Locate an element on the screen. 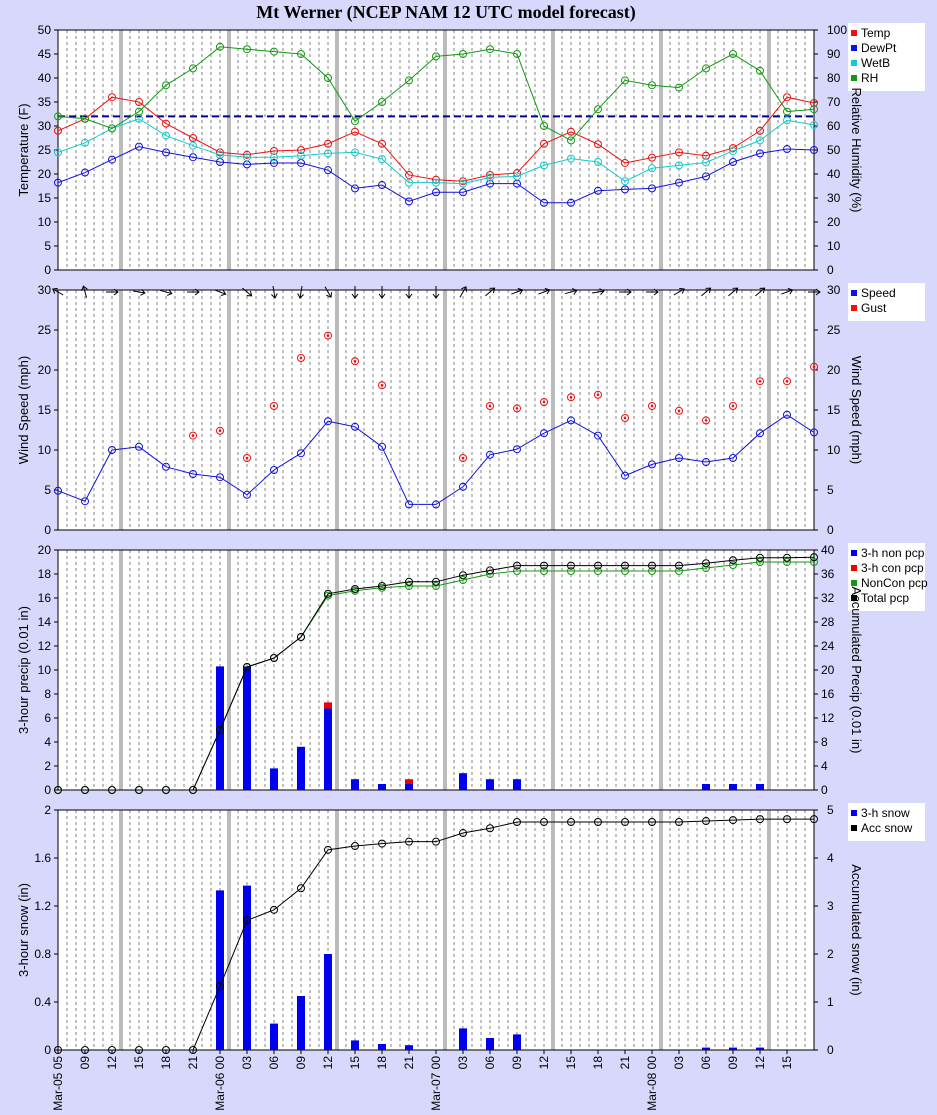 The image size is (937, 1115). y2-tick-label: 100 is located at coordinates (837, 30).